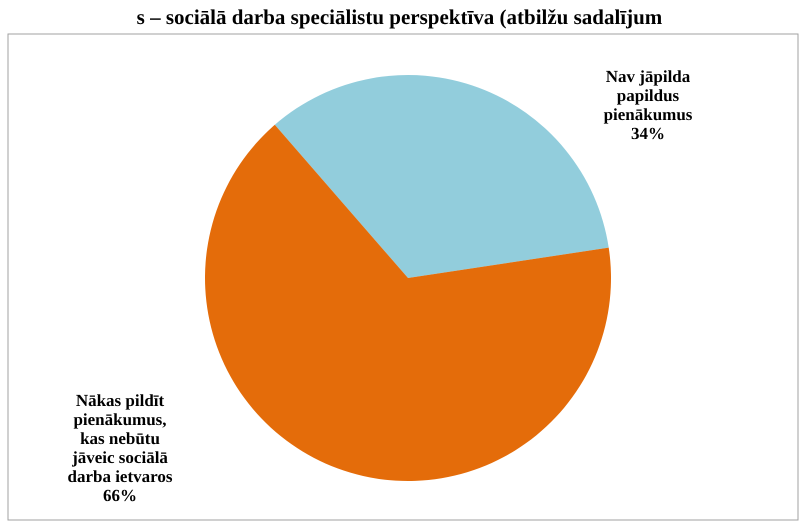 This screenshot has width=799, height=521. What do you see at coordinates (120, 495) in the screenshot?
I see `data-label: 66%` at bounding box center [120, 495].